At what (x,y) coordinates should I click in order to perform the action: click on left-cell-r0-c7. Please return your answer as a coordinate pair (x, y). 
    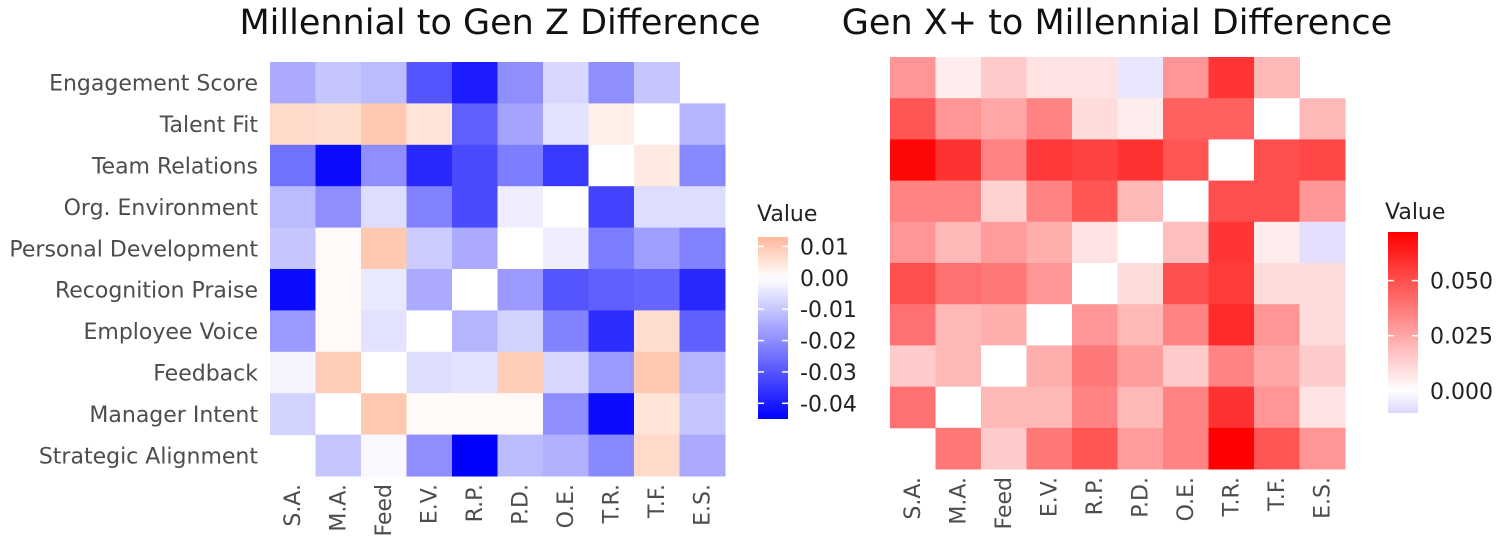
    Looking at the image, I should click on (611, 83).